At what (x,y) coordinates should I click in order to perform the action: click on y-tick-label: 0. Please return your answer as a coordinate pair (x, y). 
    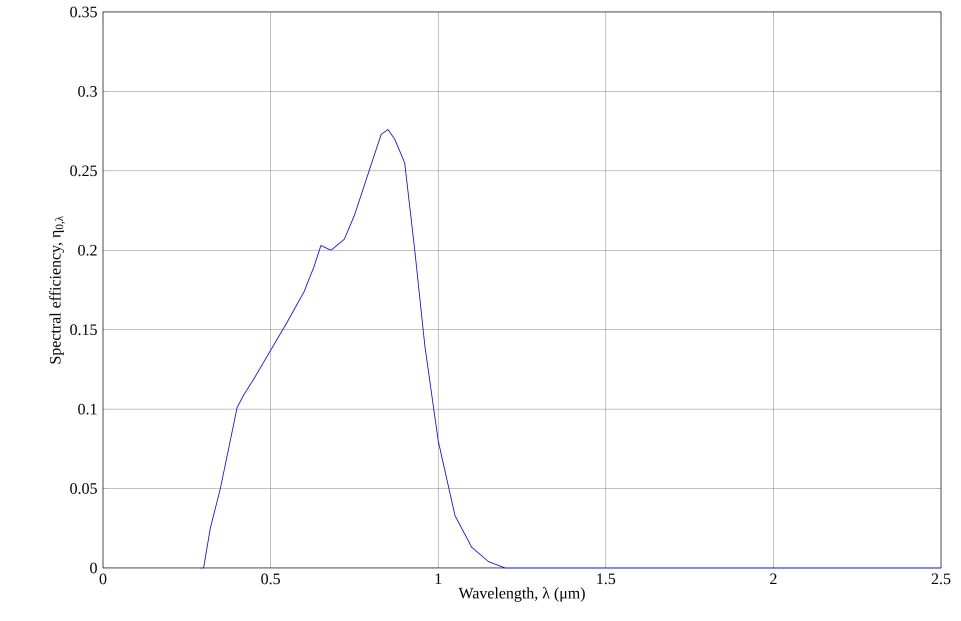
    Looking at the image, I should click on (93, 568).